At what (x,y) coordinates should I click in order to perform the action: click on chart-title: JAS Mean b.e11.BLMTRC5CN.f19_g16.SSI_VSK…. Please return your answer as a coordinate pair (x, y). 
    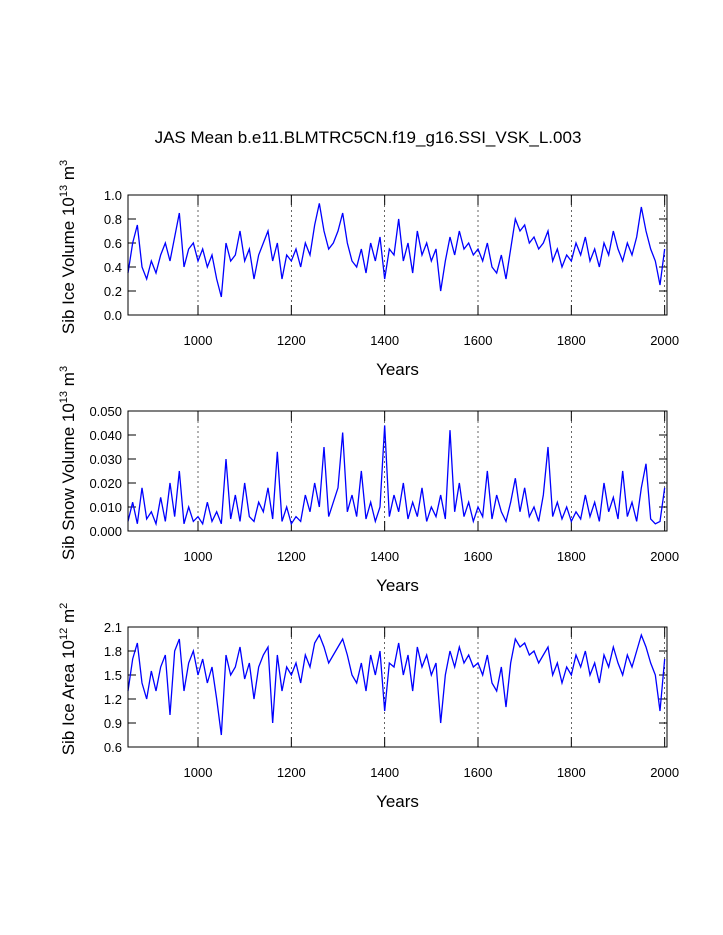
    Looking at the image, I should click on (368, 137).